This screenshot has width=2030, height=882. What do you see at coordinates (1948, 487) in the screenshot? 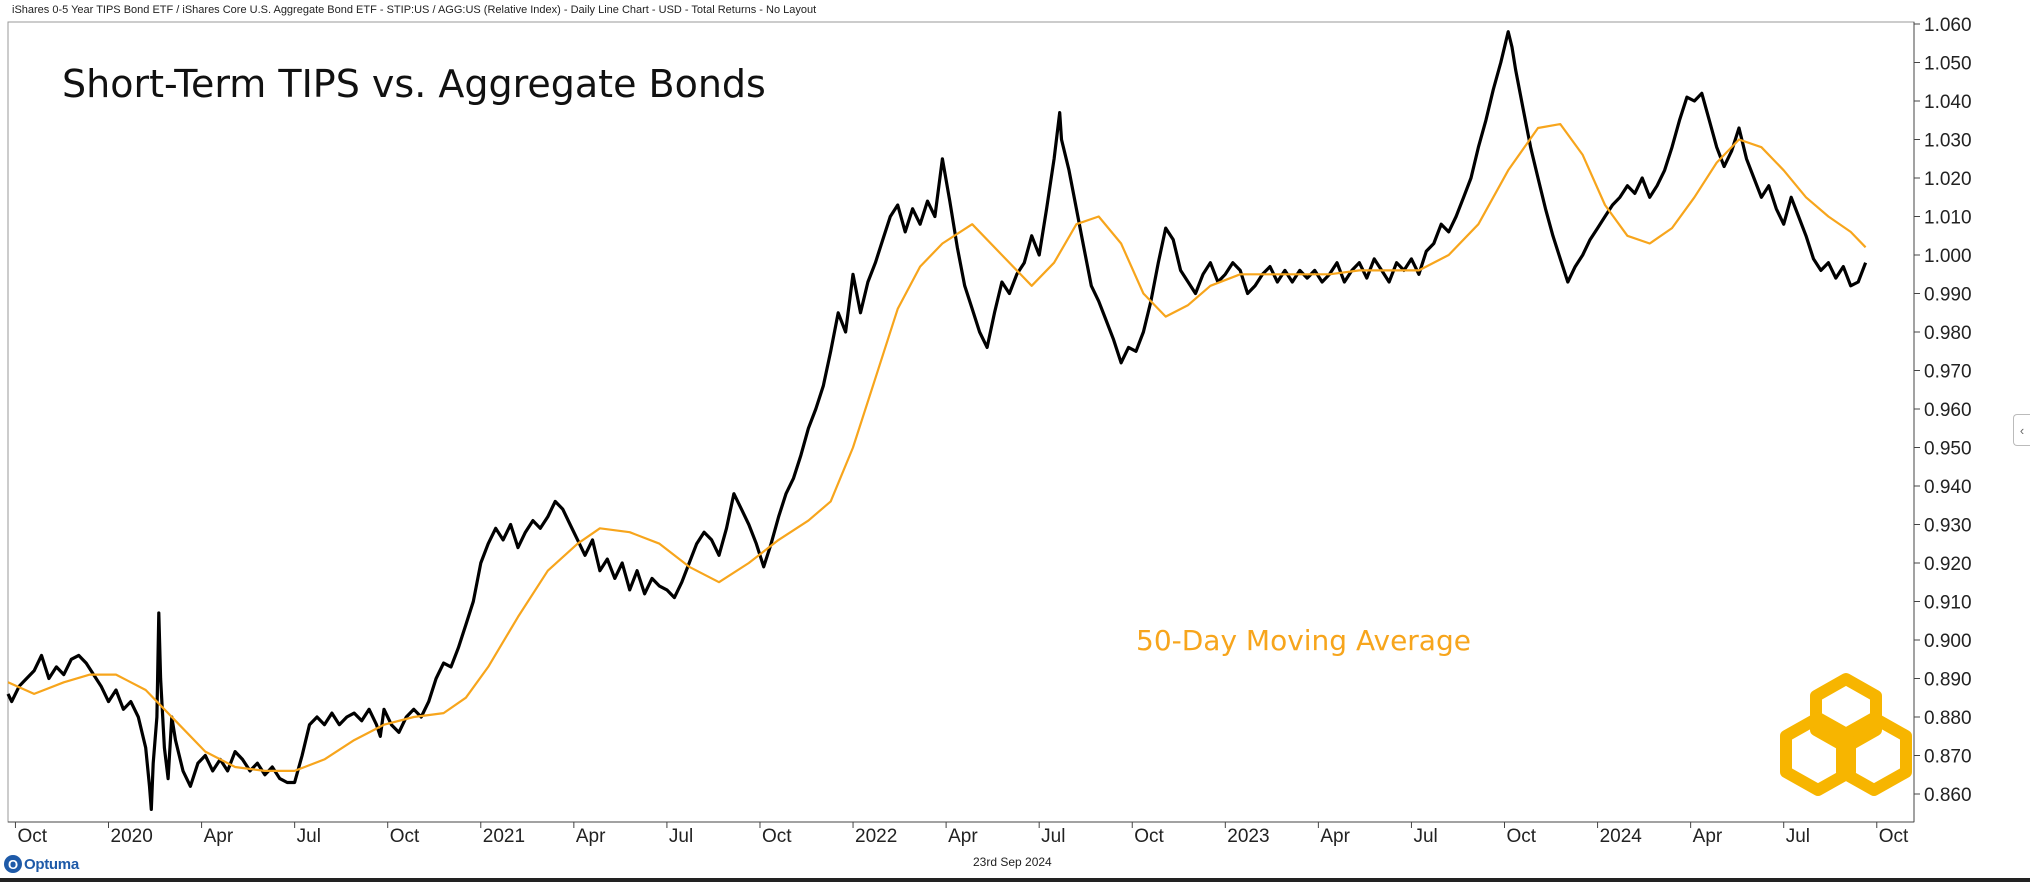
I see `y-tick-label: 0.940` at bounding box center [1948, 487].